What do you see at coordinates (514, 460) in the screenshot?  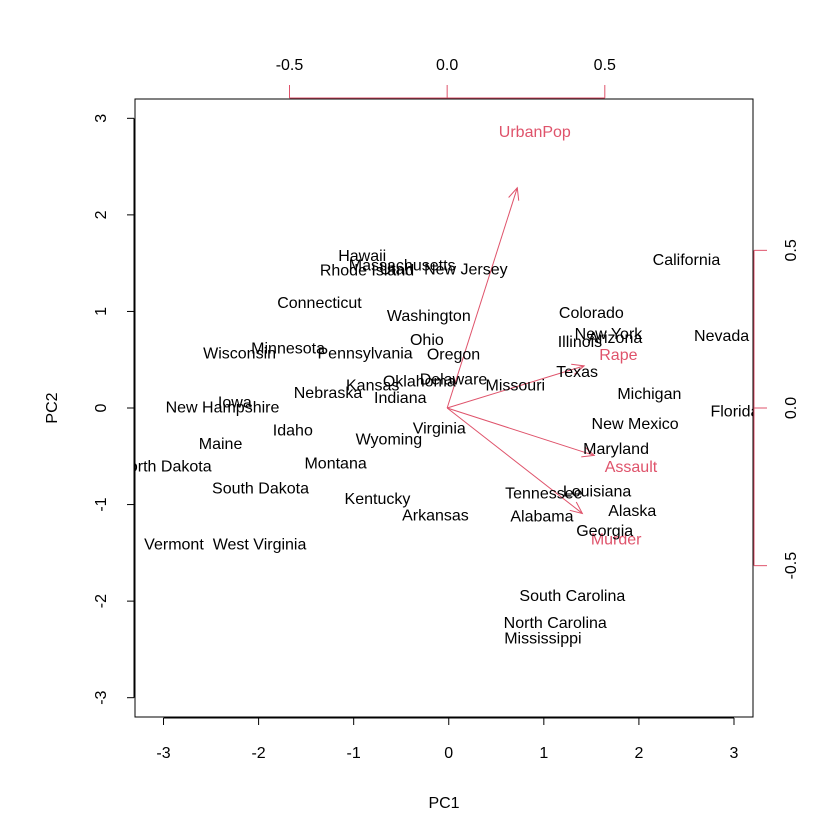 I see `arrow-murder` at bounding box center [514, 460].